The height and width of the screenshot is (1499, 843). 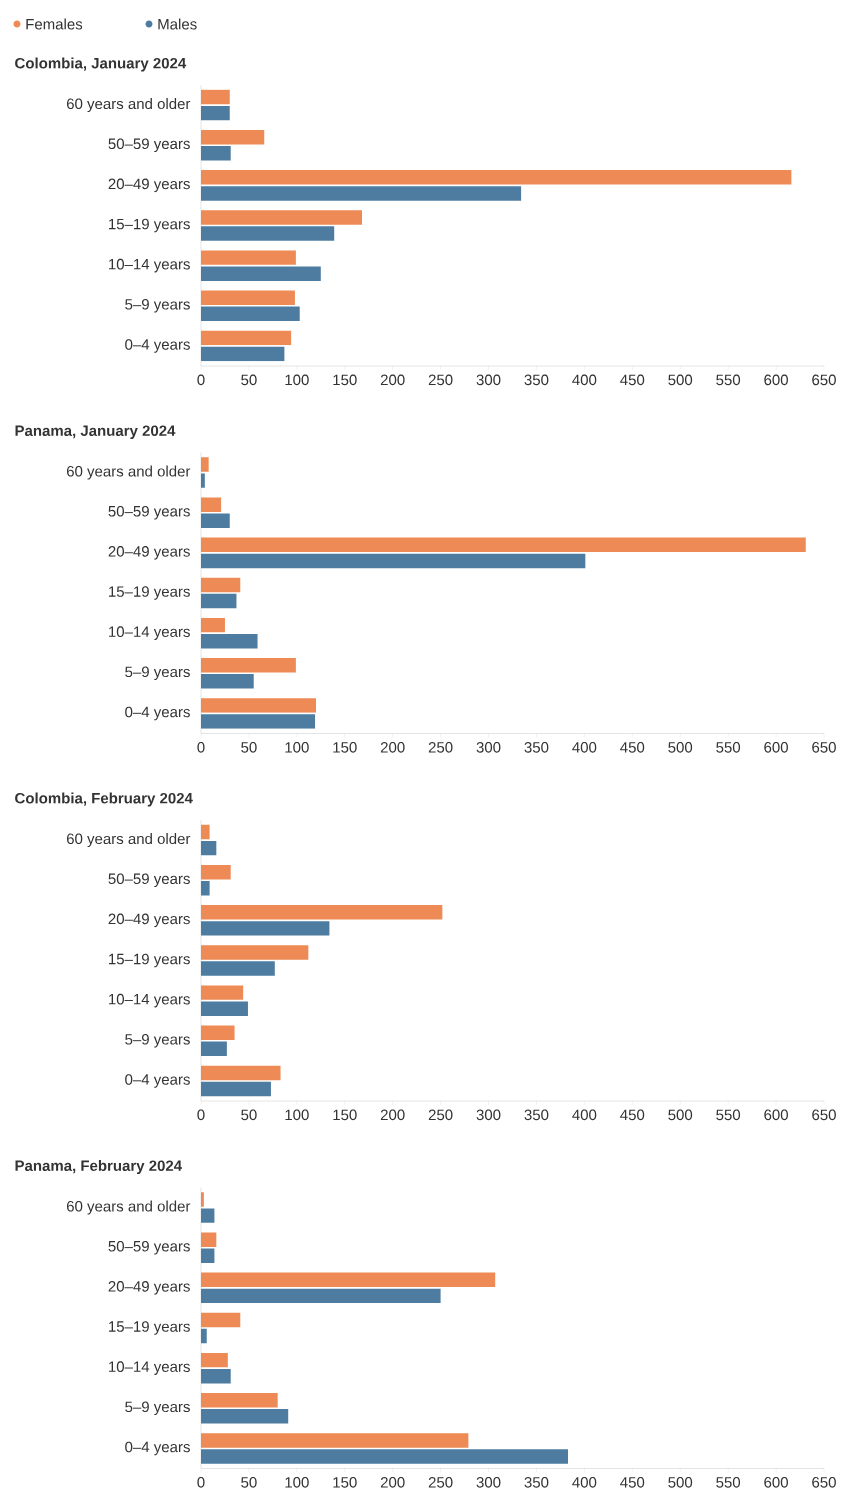 What do you see at coordinates (584, 380) in the screenshot?
I see `x-tick-label: 400` at bounding box center [584, 380].